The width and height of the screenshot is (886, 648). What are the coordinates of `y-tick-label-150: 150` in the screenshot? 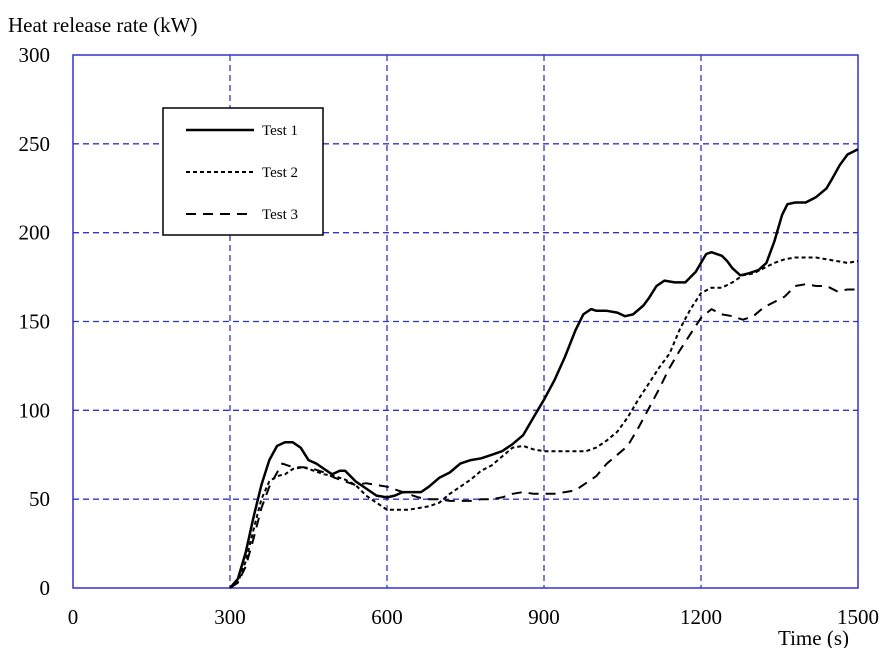 It's located at (35, 322).